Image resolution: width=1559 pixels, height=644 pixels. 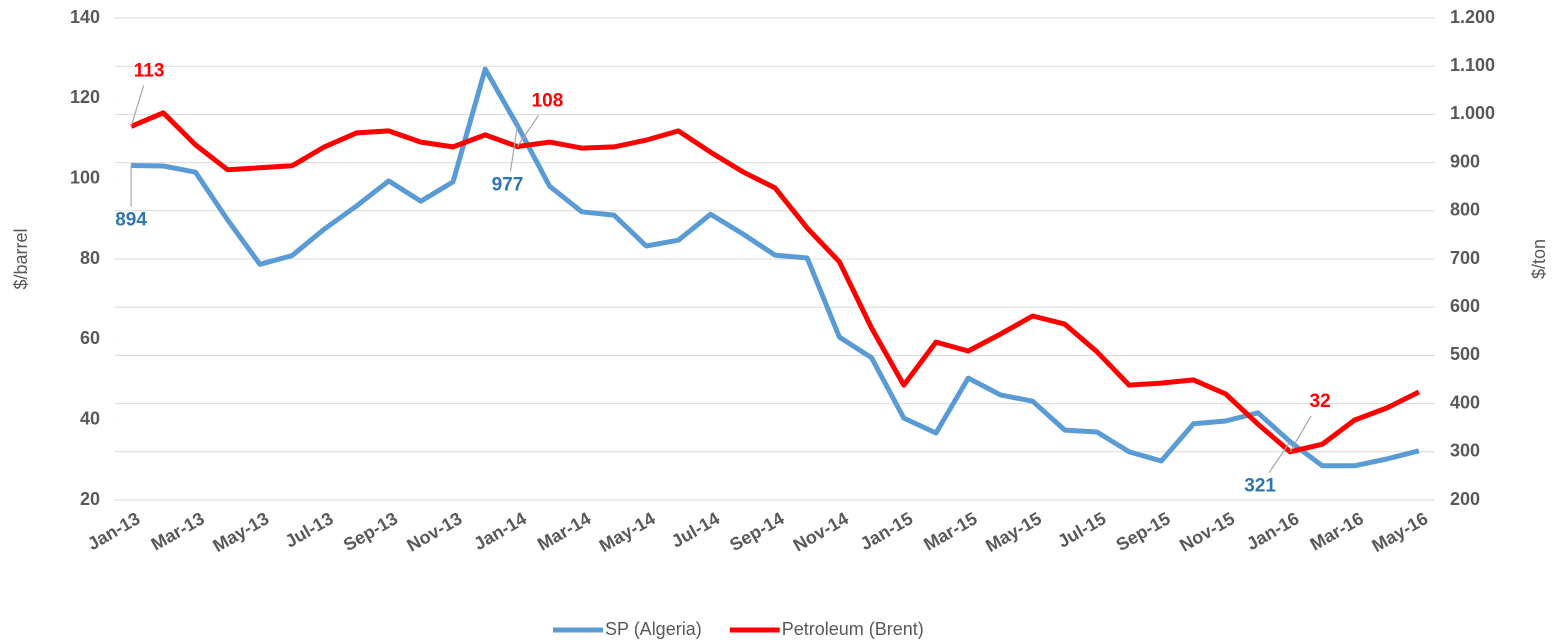 What do you see at coordinates (564, 531) in the screenshot?
I see `x-tick-label: Mar-14` at bounding box center [564, 531].